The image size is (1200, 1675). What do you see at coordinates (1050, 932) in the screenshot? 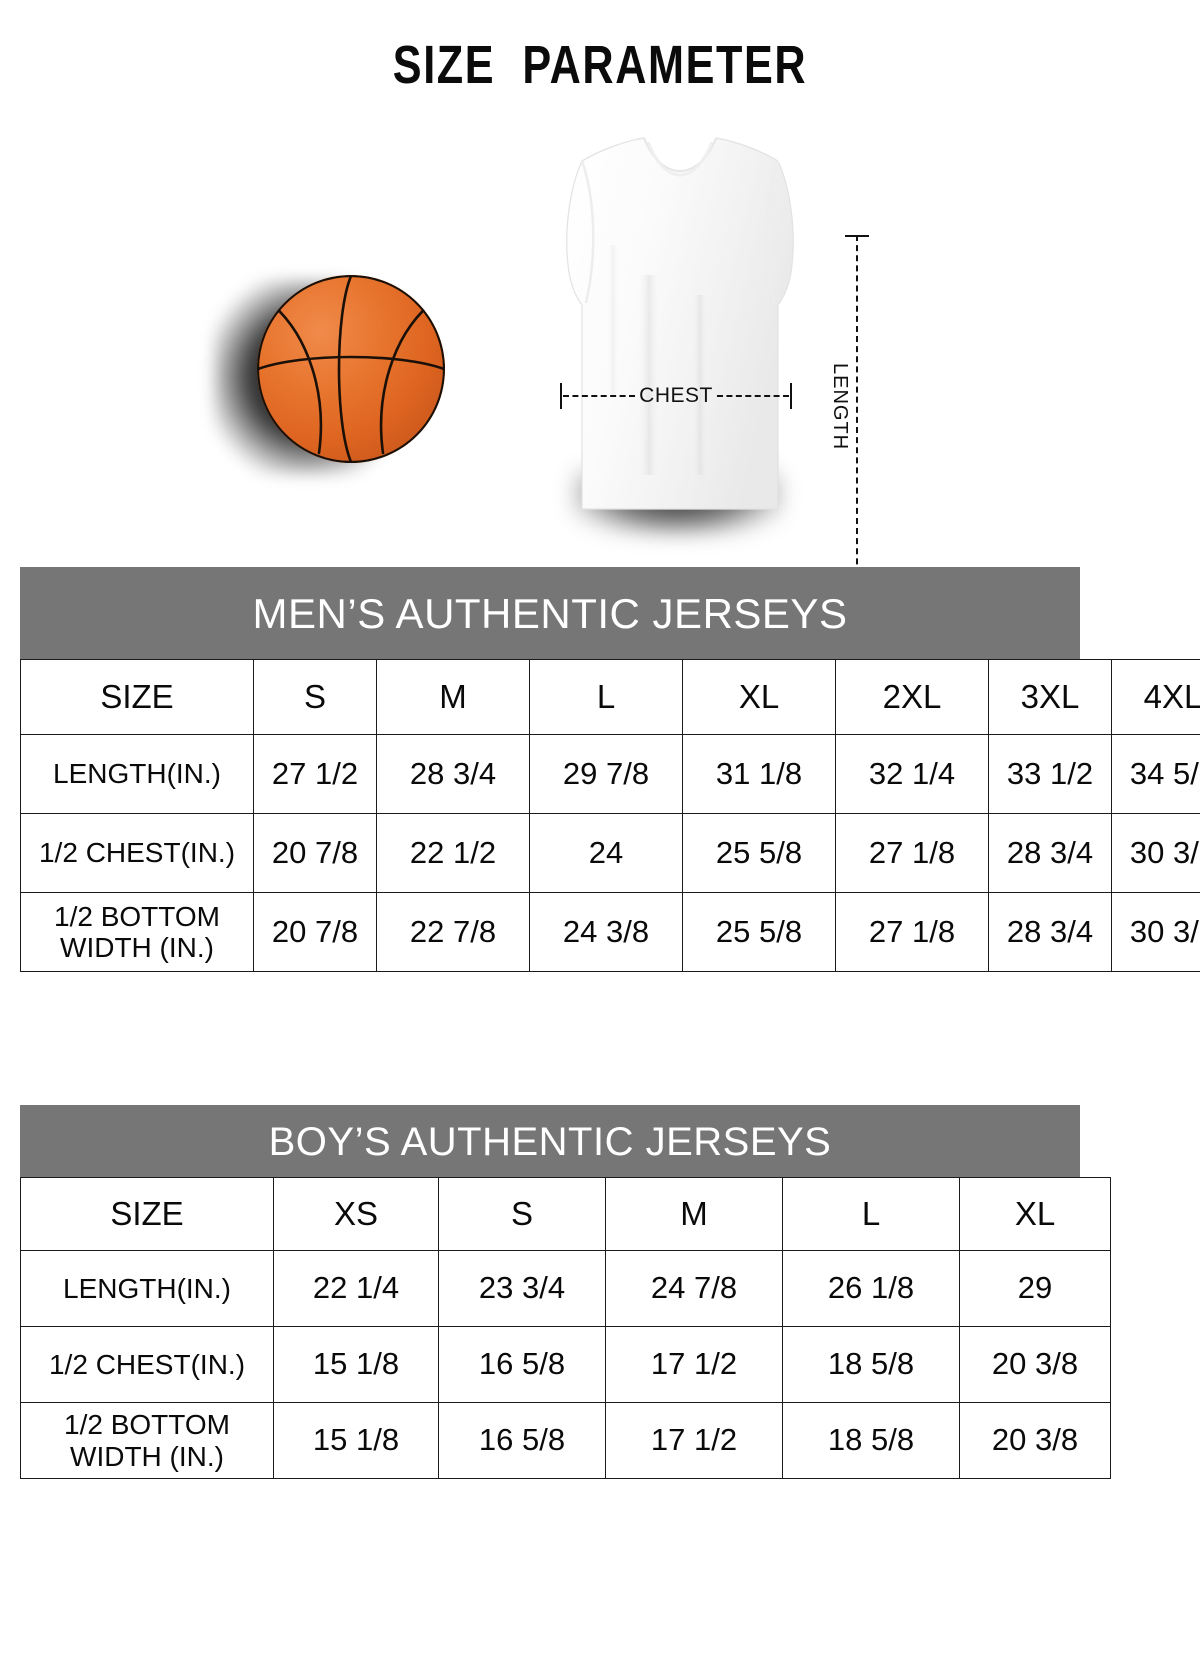
I see `cell-bottom-3xl: 28 3/4` at bounding box center [1050, 932].